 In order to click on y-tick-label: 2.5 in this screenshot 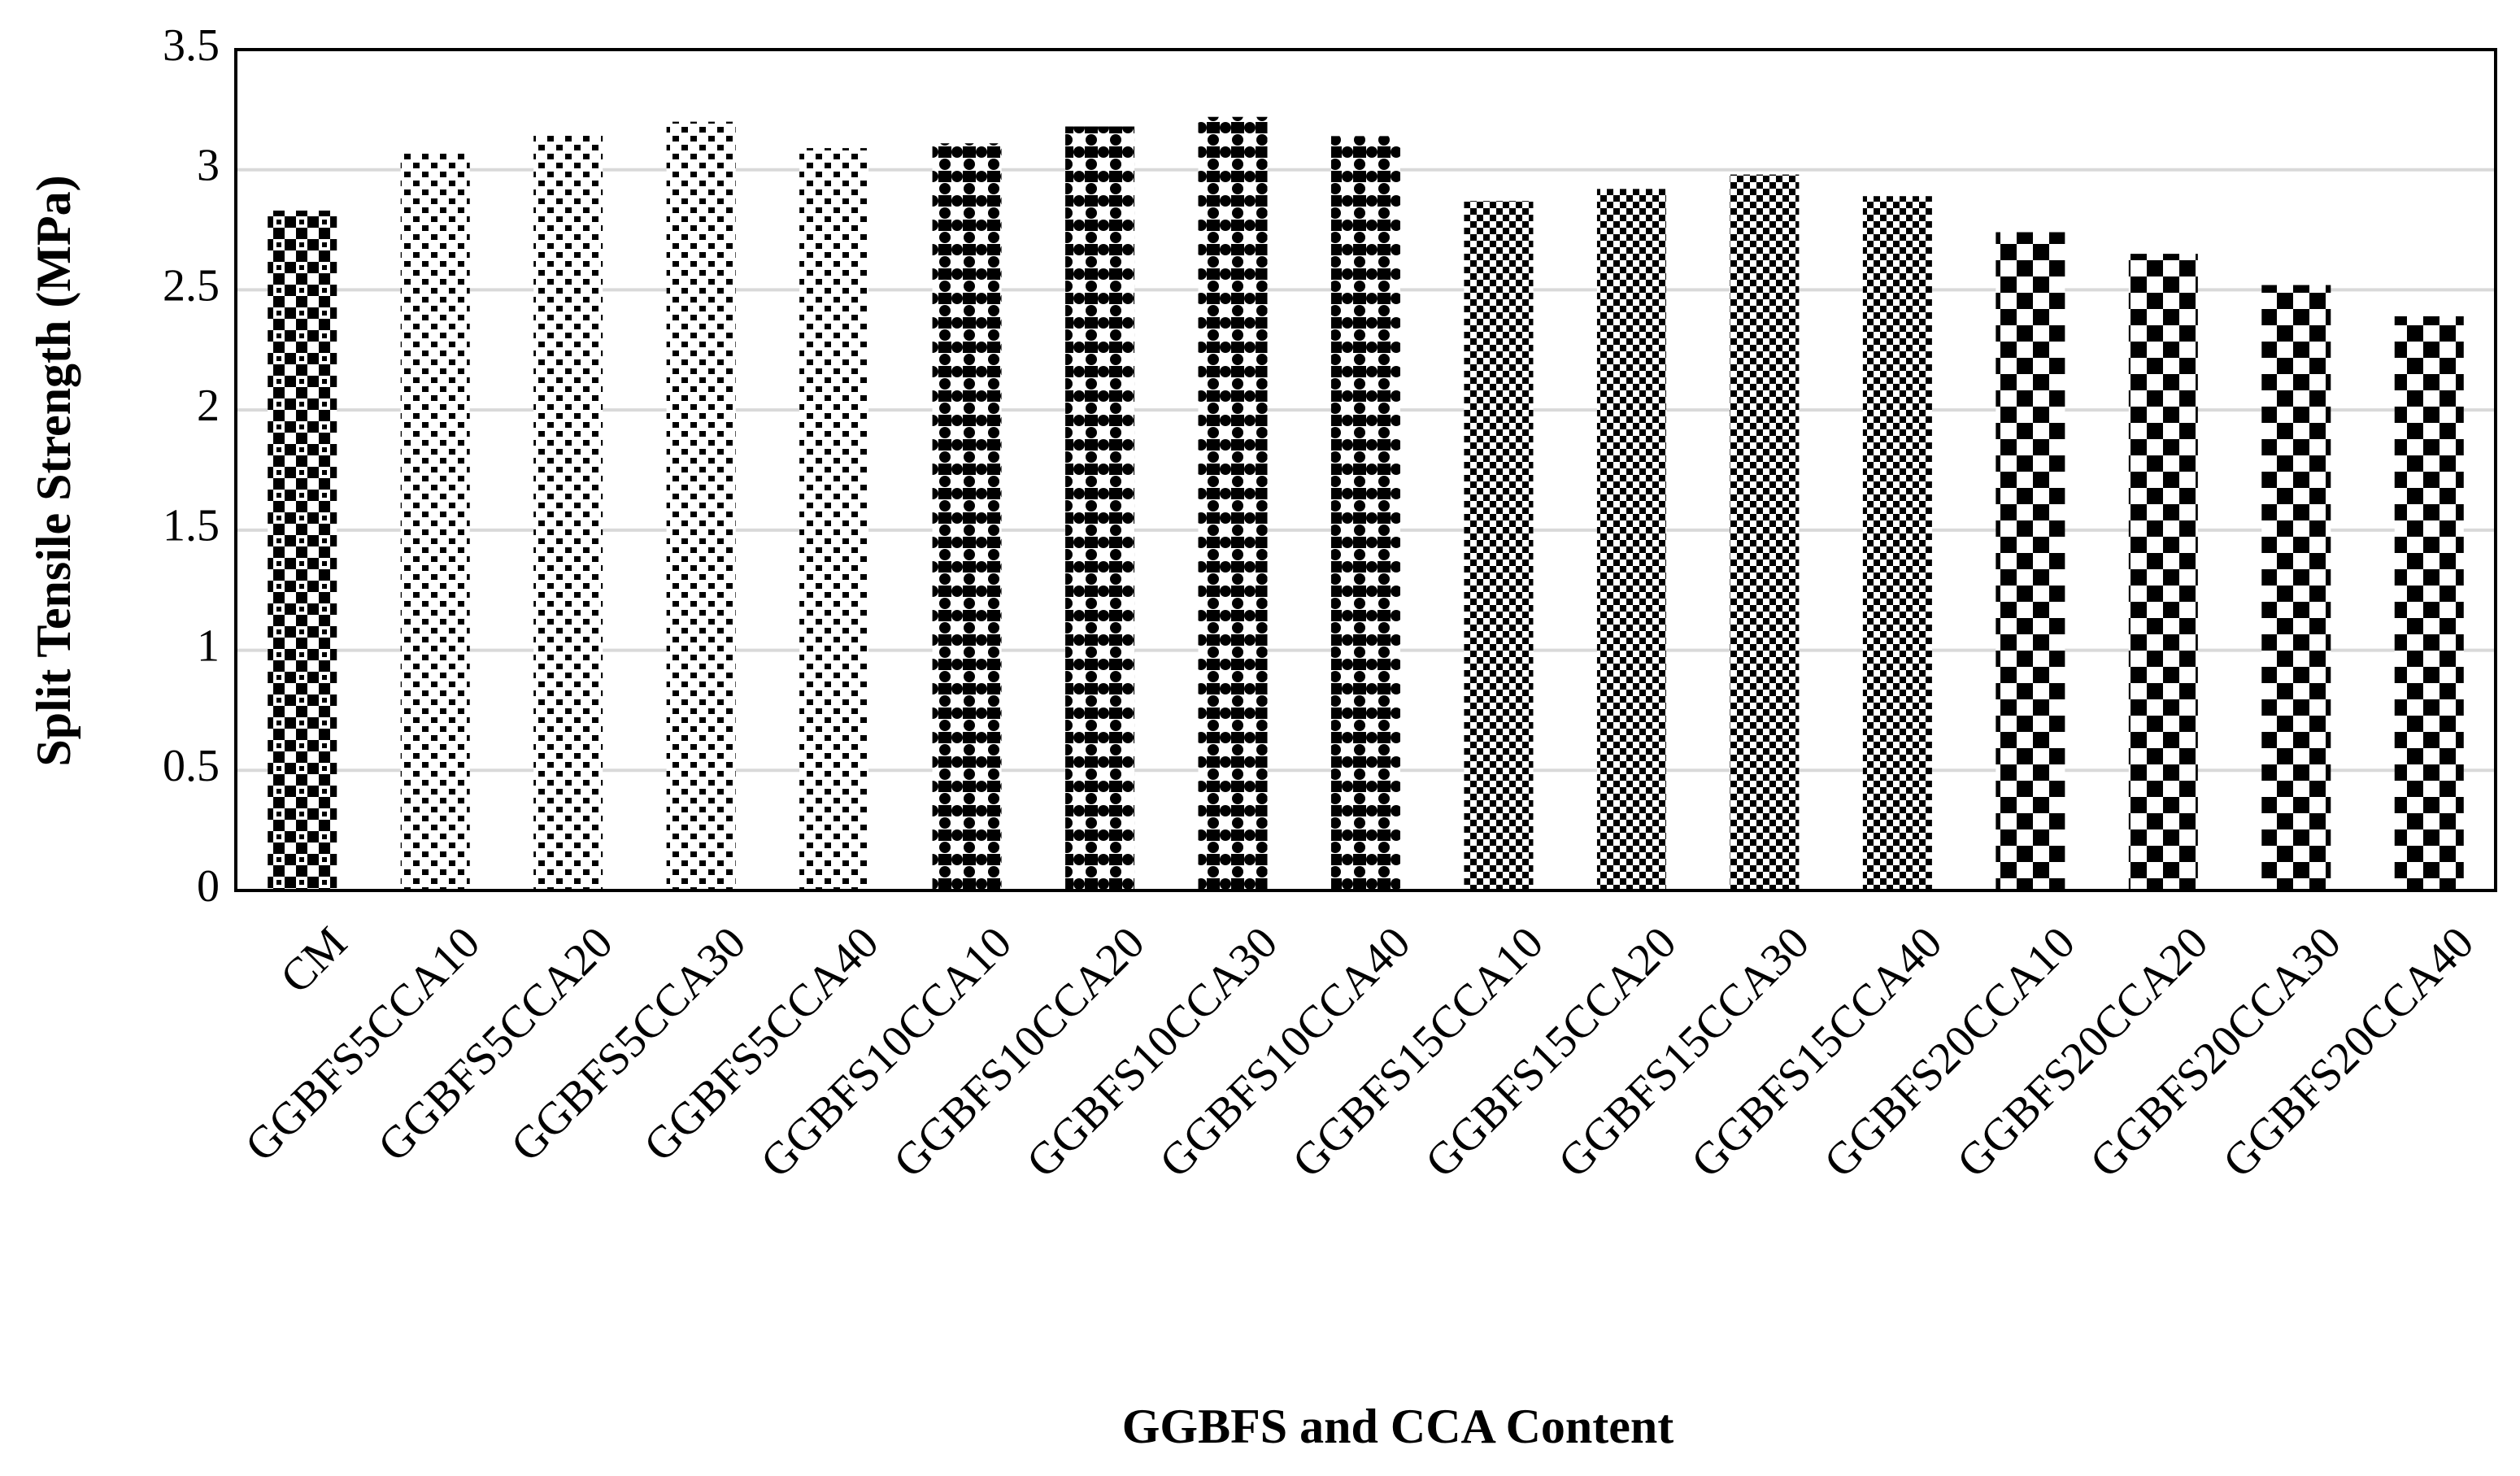, I will do `click(191, 285)`.